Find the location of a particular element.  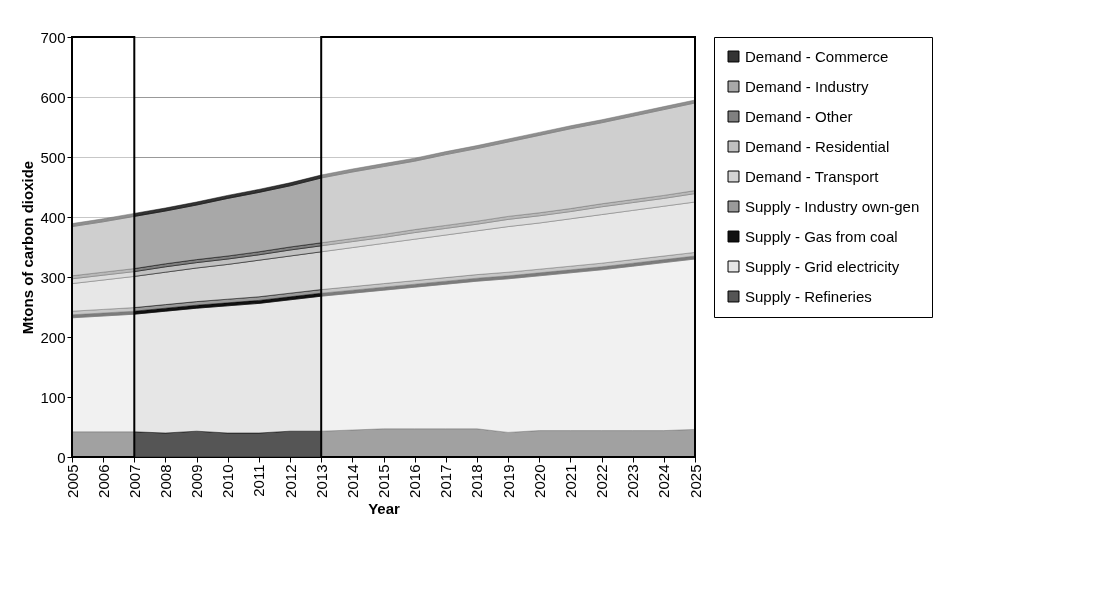

x-tick-label: 2013 is located at coordinates (321, 481).